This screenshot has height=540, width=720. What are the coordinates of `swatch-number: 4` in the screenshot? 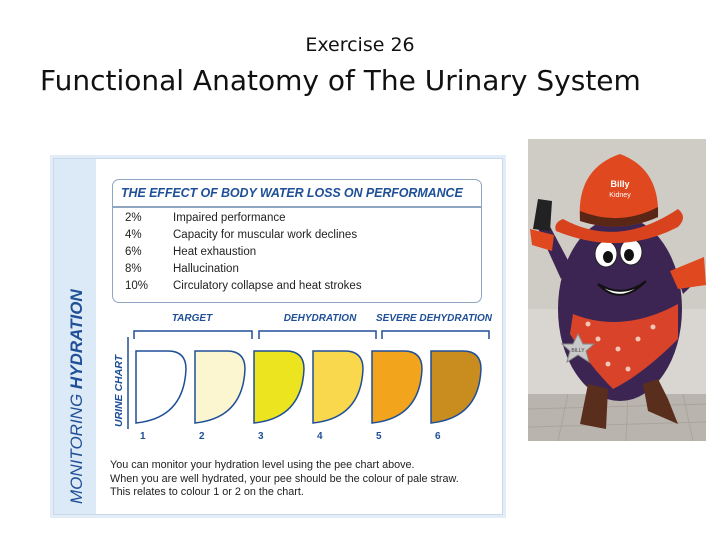 It's located at (320, 436).